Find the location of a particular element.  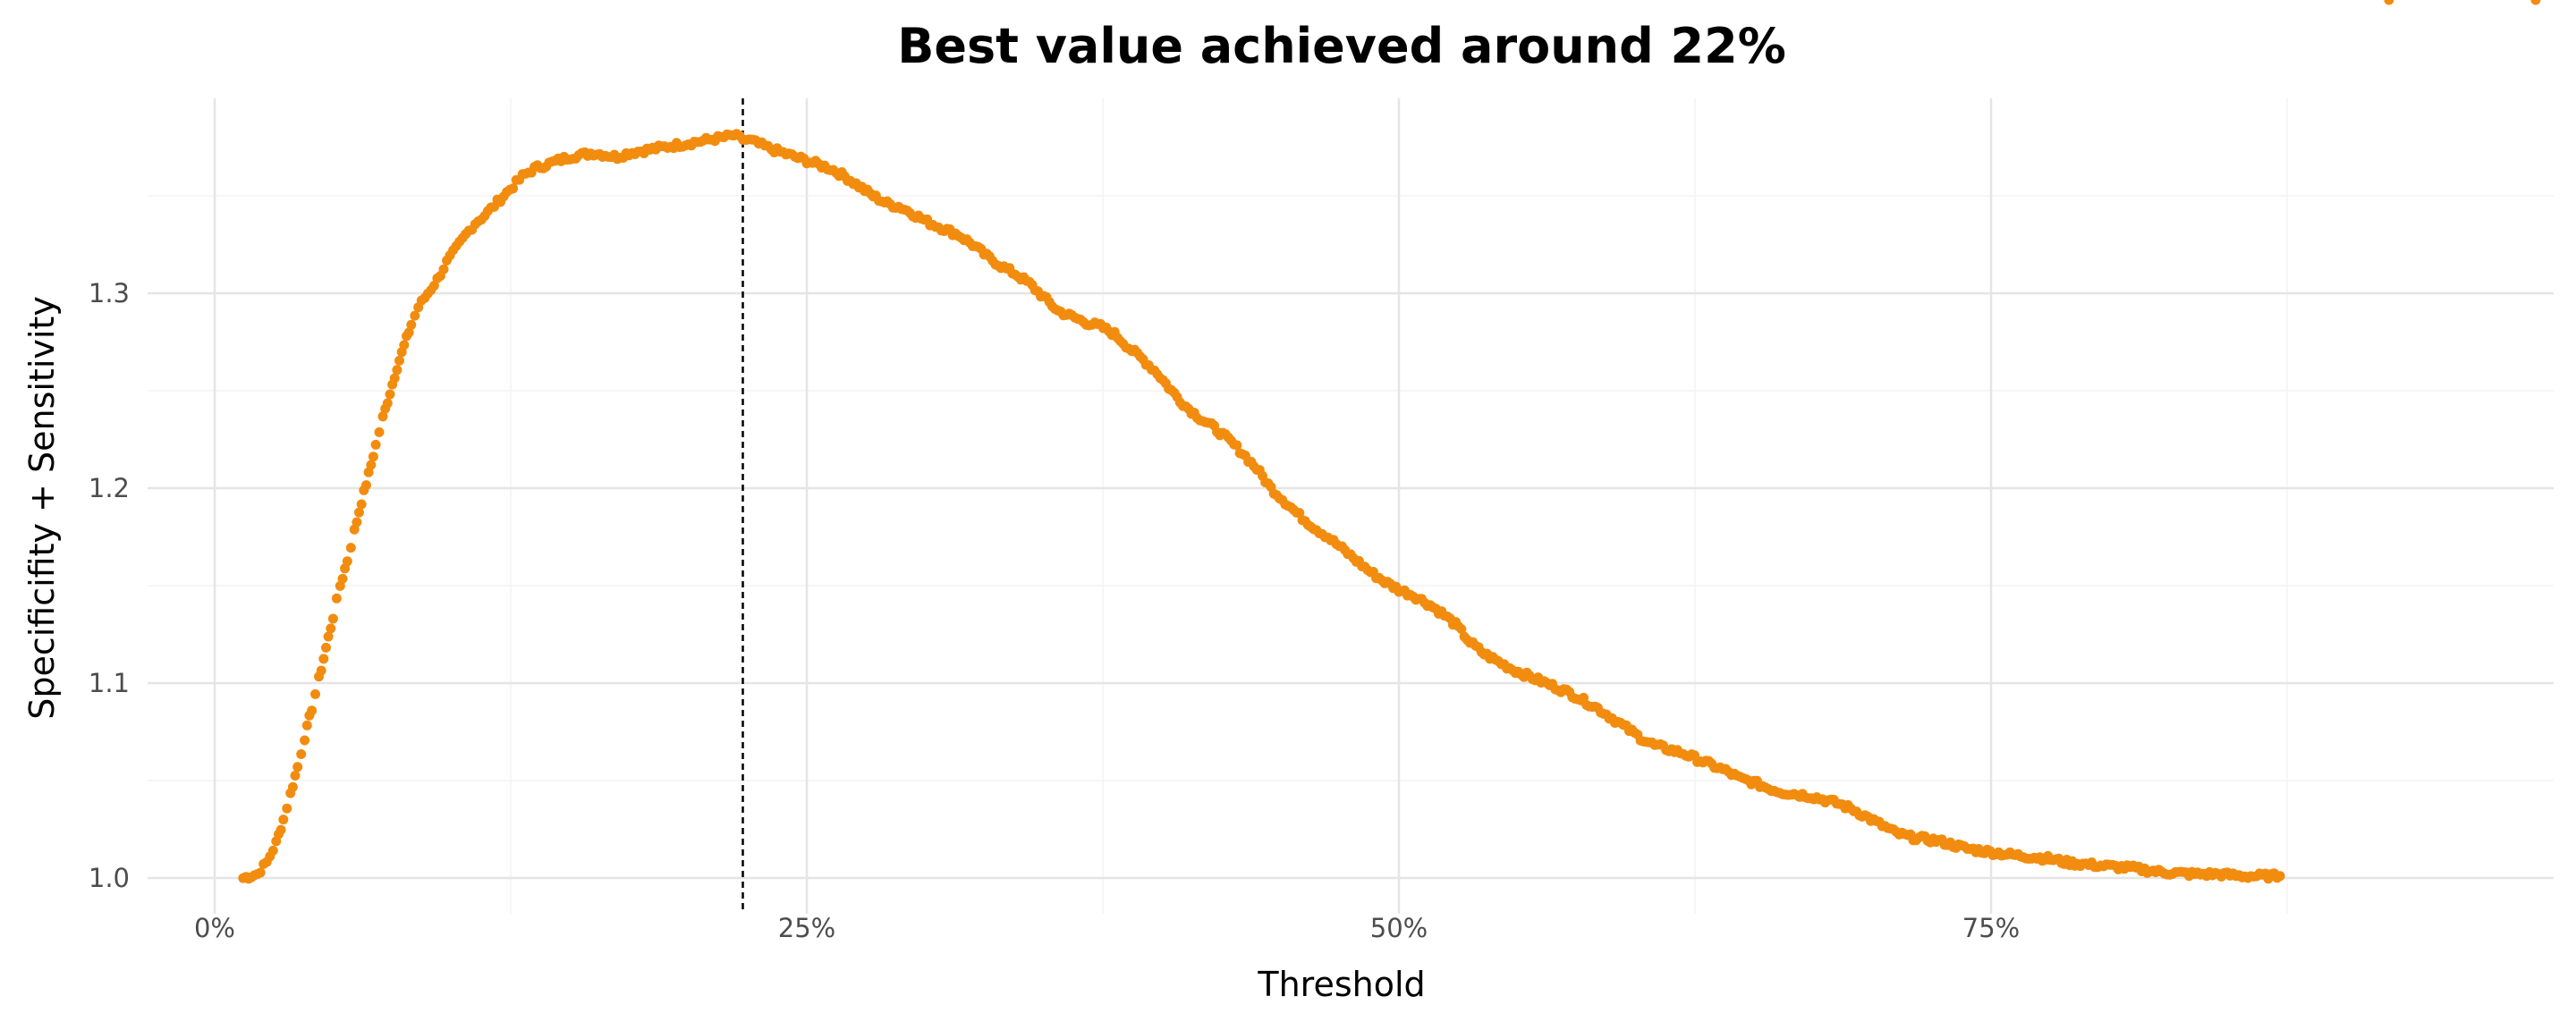

x-axis-ticks: 0% 25% 50% 75% is located at coordinates (1107, 928).